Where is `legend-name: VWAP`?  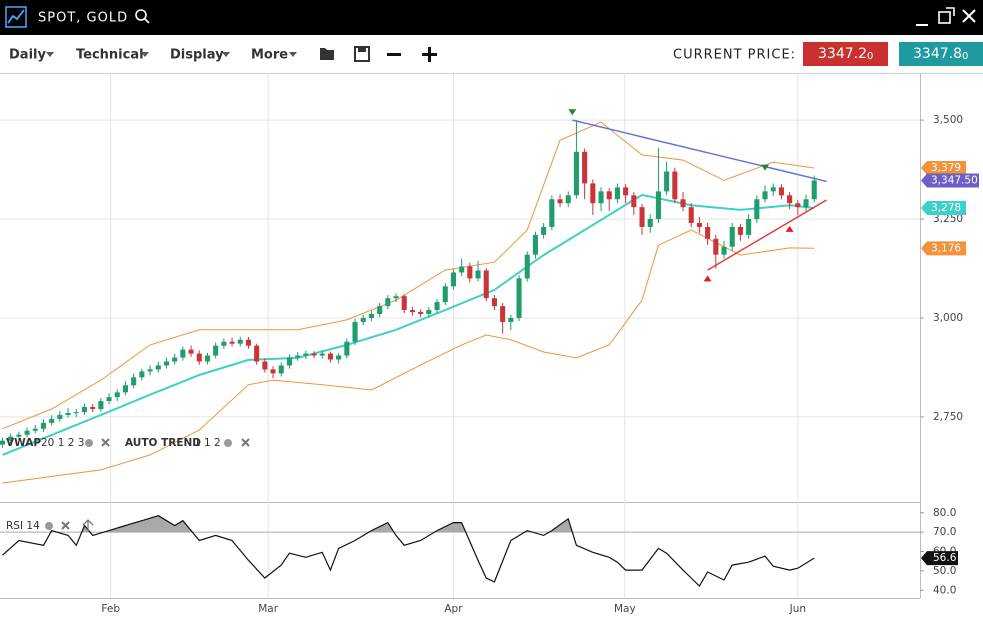 legend-name: VWAP is located at coordinates (23, 443).